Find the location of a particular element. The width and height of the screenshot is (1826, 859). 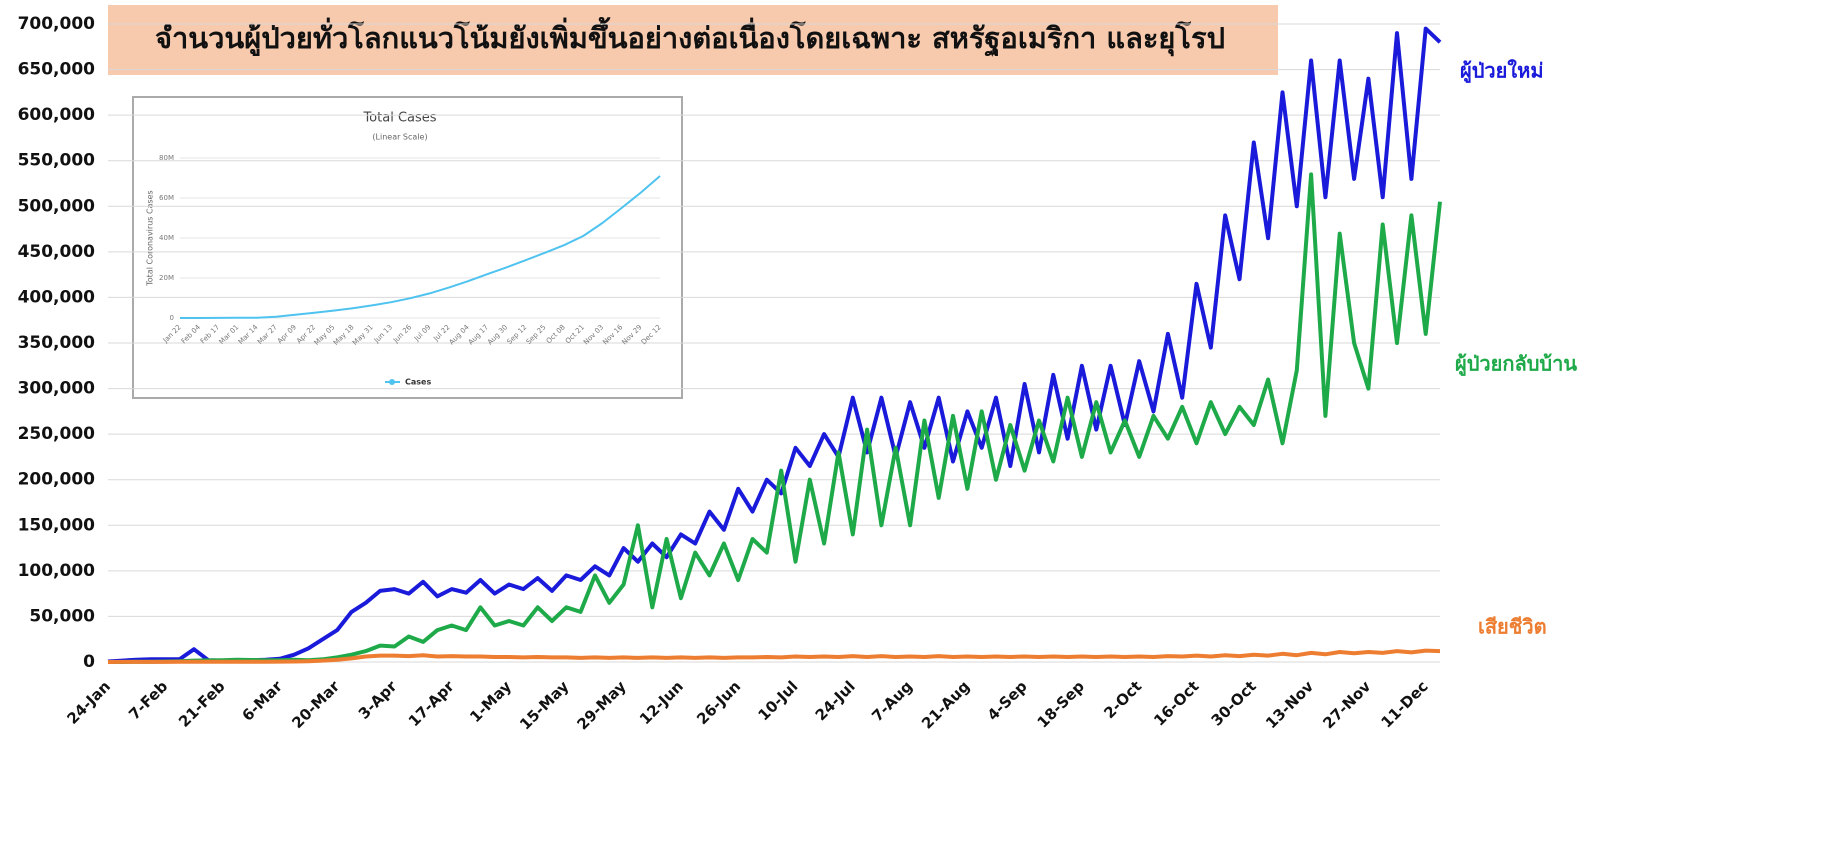

x-tick-label: 21-Aug is located at coordinates (945, 704).